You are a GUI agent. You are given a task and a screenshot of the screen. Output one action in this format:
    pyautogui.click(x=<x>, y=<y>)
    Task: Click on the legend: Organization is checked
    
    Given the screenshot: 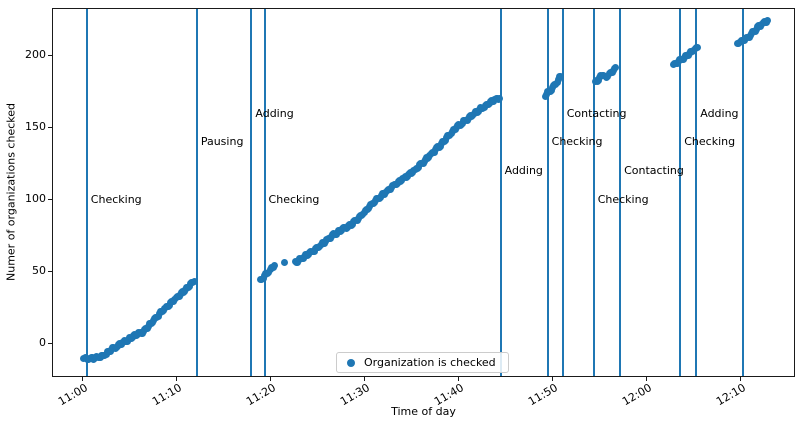 What is the action you would take?
    pyautogui.click(x=422, y=362)
    